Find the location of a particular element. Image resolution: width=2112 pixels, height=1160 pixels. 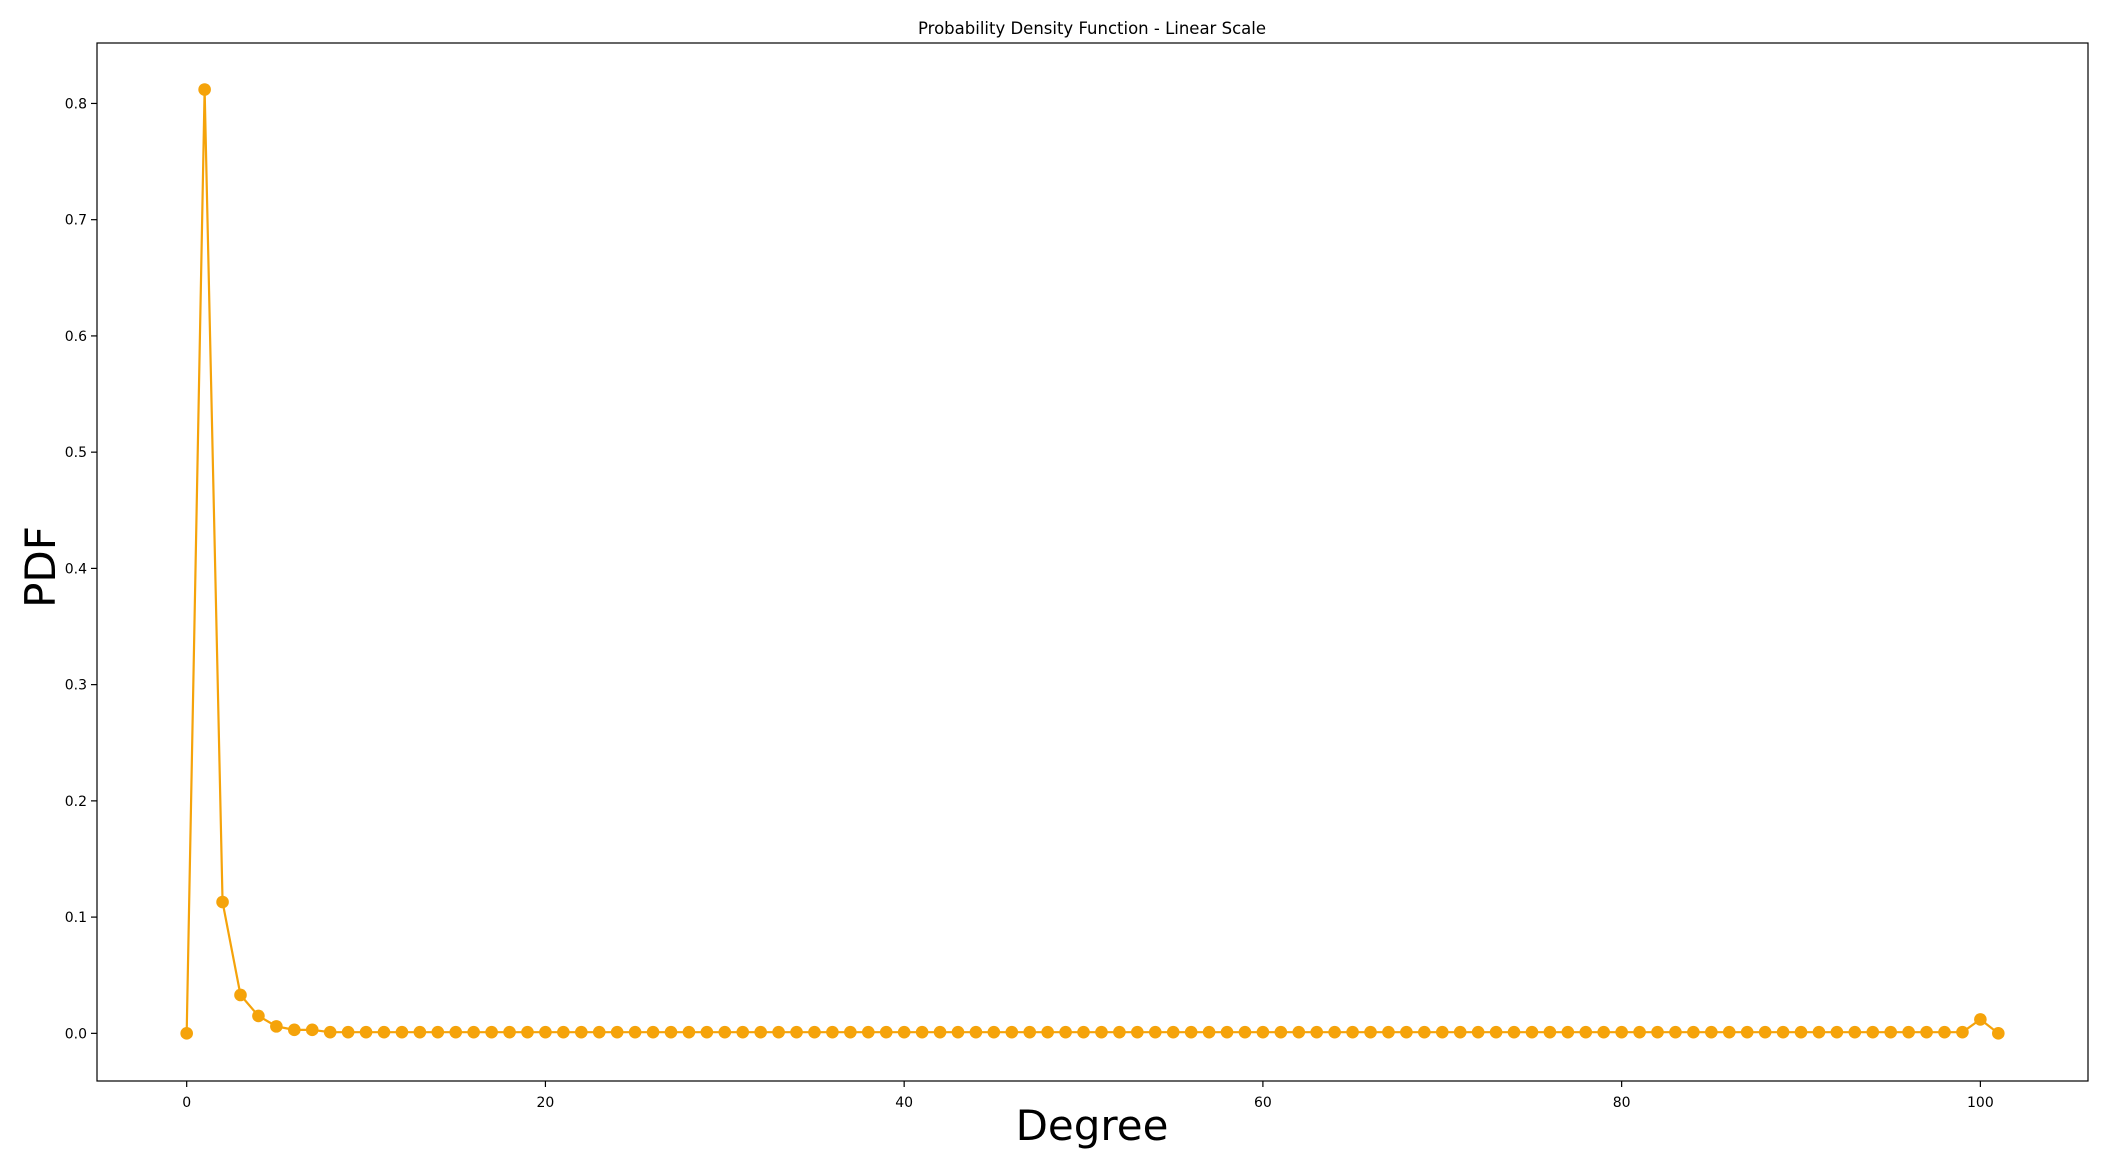

x-axis-label: Degree is located at coordinates (1092, 1125).